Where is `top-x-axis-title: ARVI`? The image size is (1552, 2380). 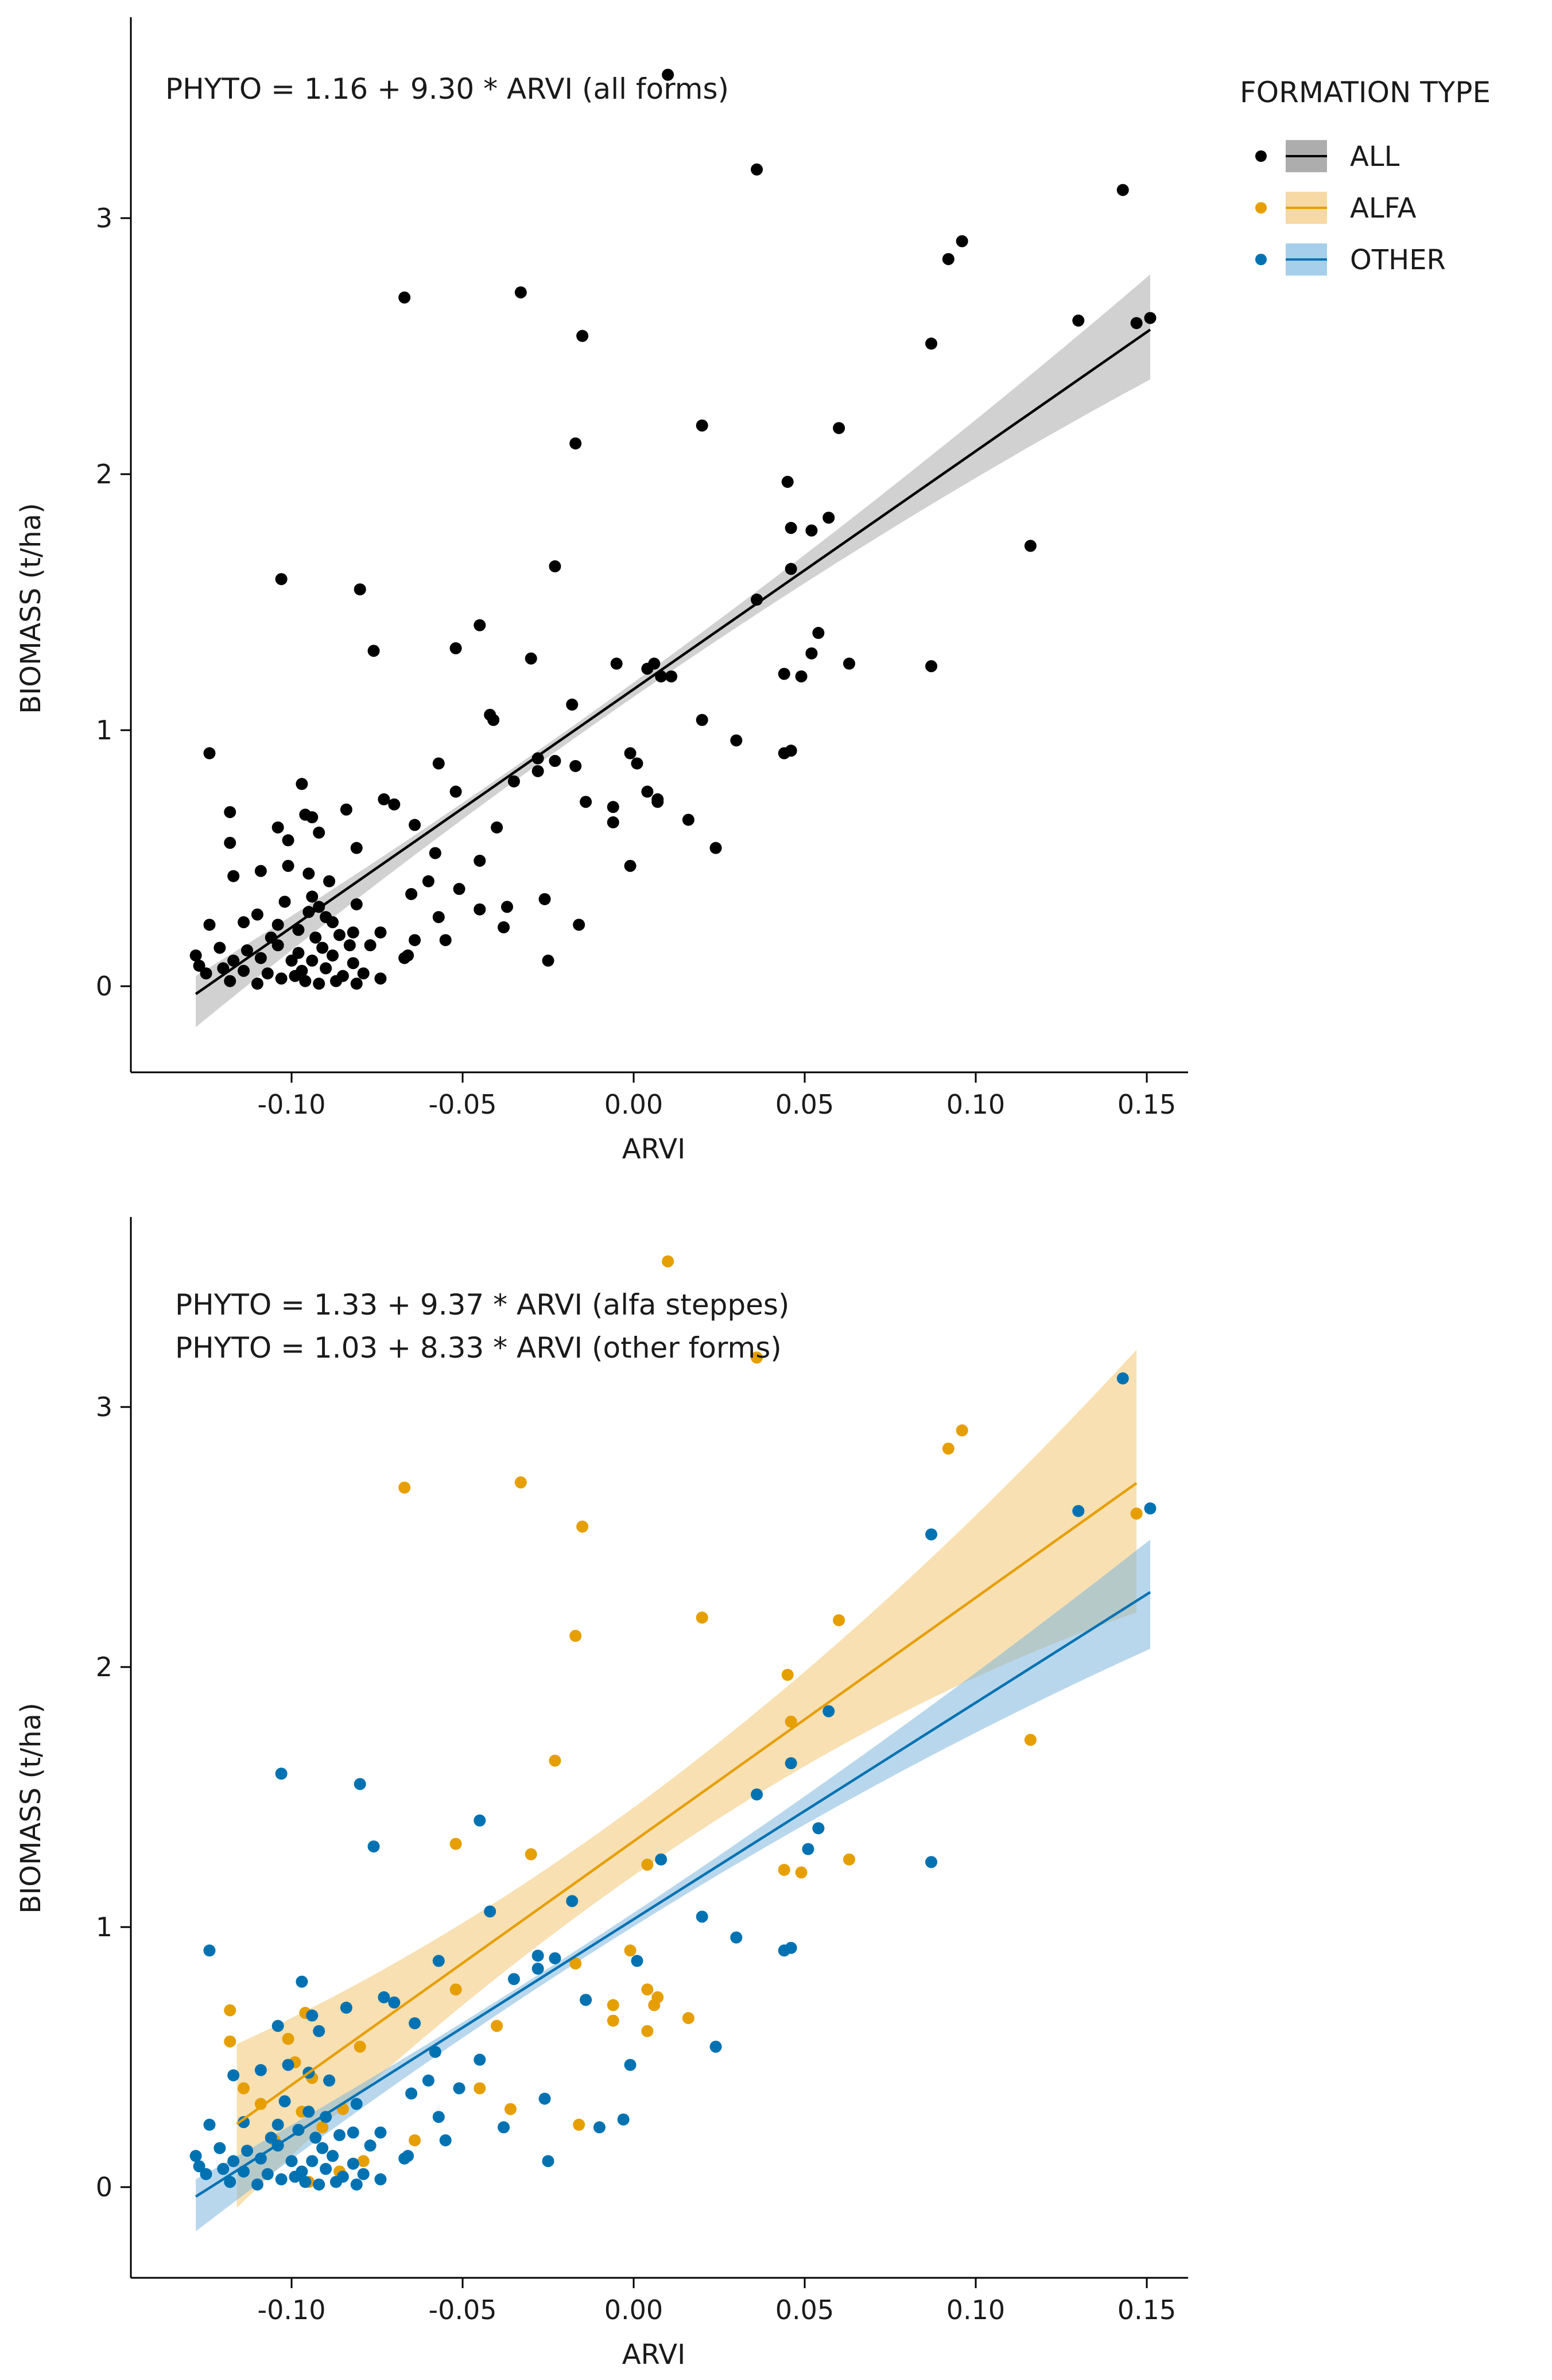
top-x-axis-title: ARVI is located at coordinates (654, 1149).